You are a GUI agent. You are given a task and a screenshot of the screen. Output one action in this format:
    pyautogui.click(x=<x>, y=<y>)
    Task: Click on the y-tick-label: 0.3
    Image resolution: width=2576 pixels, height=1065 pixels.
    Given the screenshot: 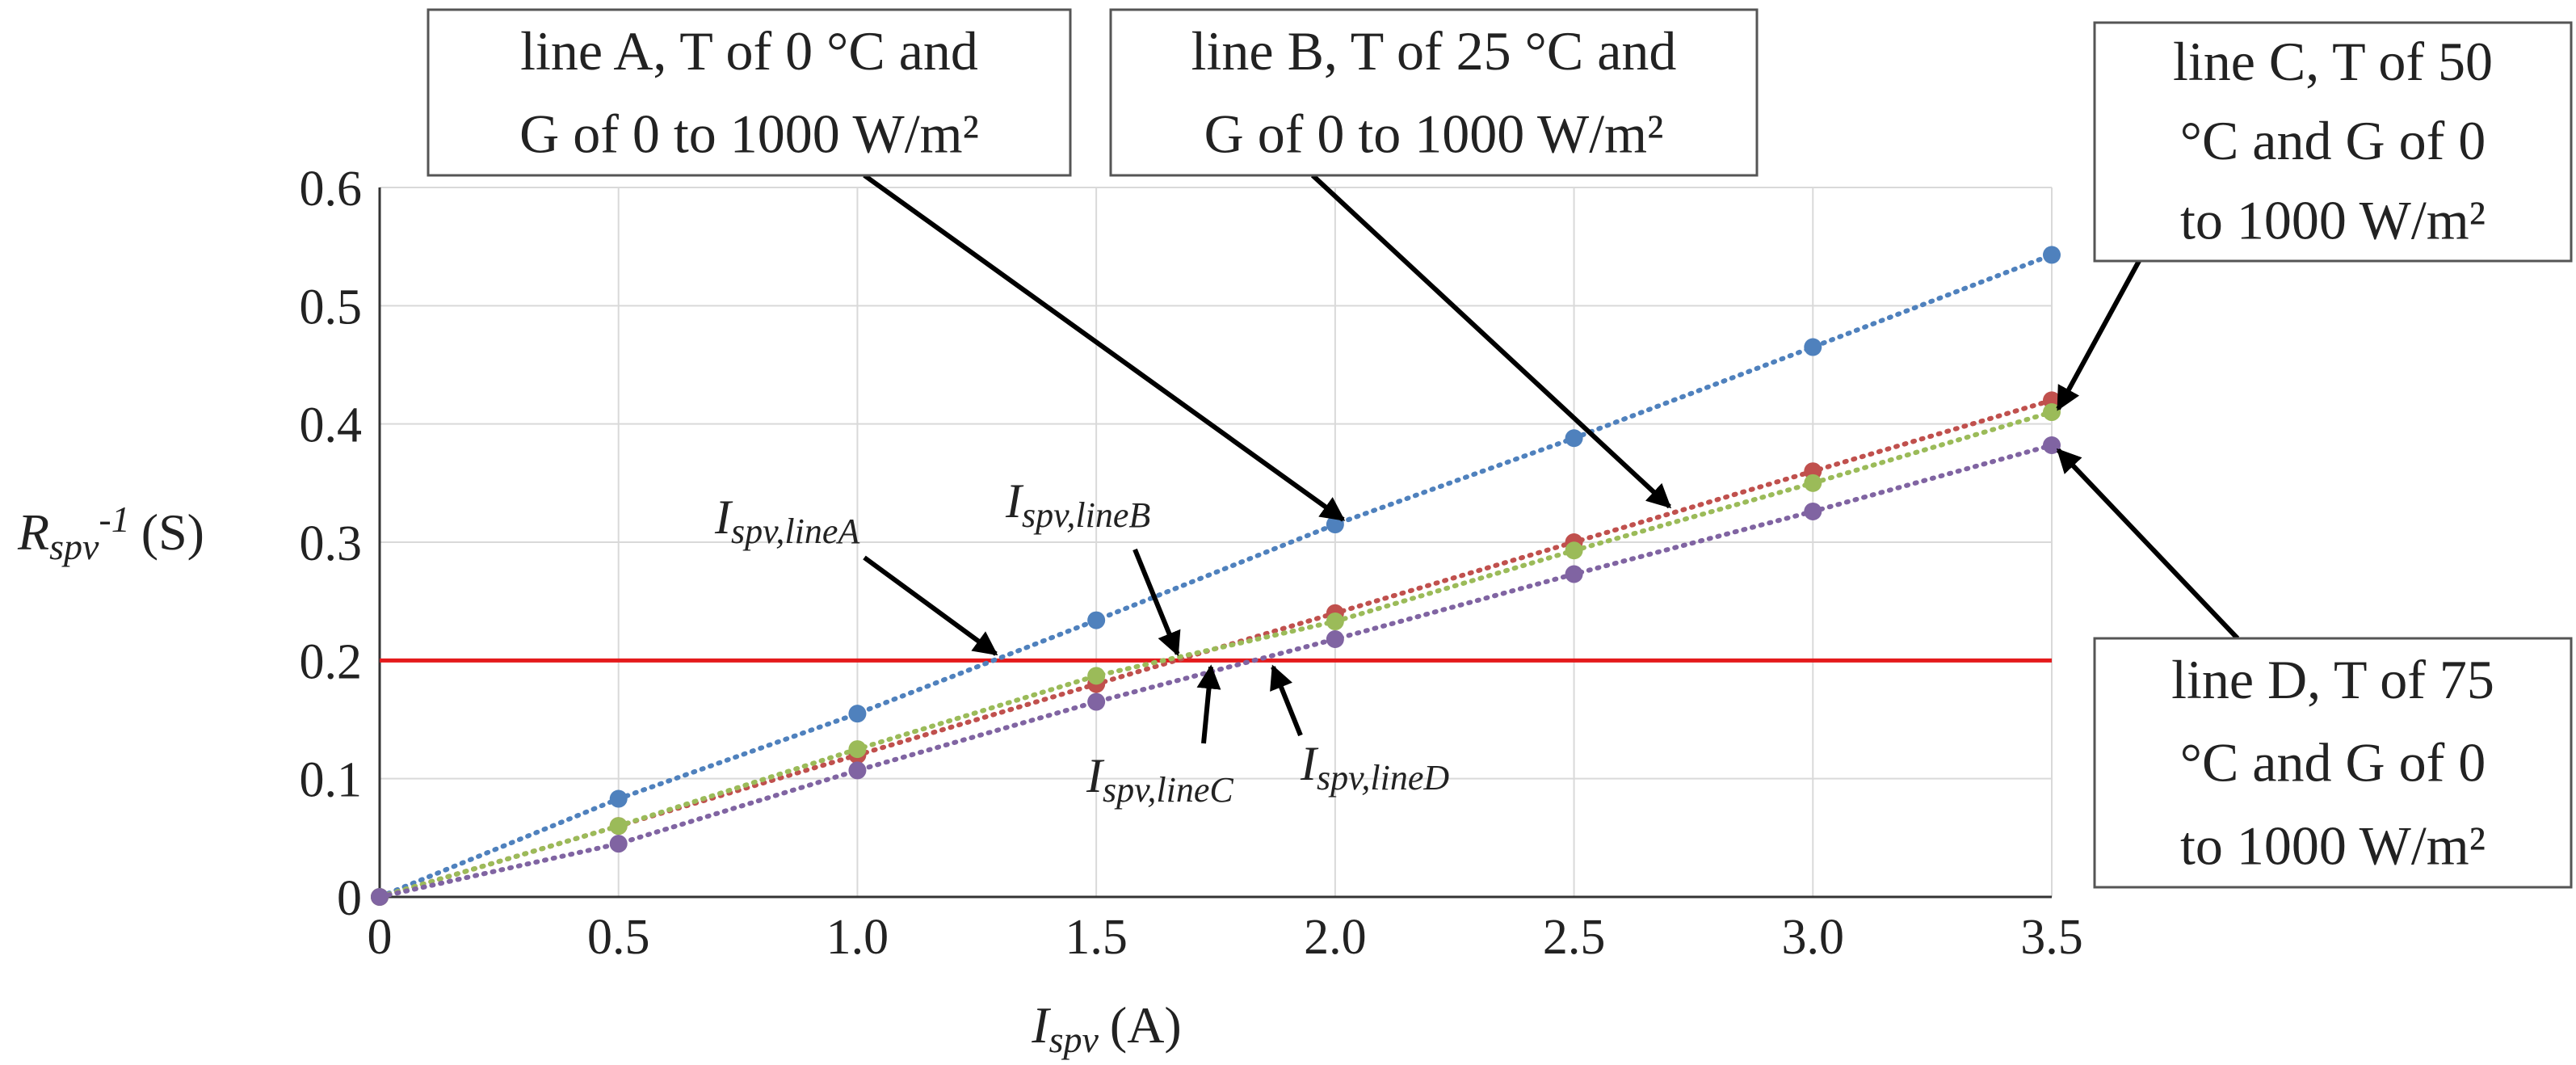 What is the action you would take?
    pyautogui.click(x=331, y=543)
    